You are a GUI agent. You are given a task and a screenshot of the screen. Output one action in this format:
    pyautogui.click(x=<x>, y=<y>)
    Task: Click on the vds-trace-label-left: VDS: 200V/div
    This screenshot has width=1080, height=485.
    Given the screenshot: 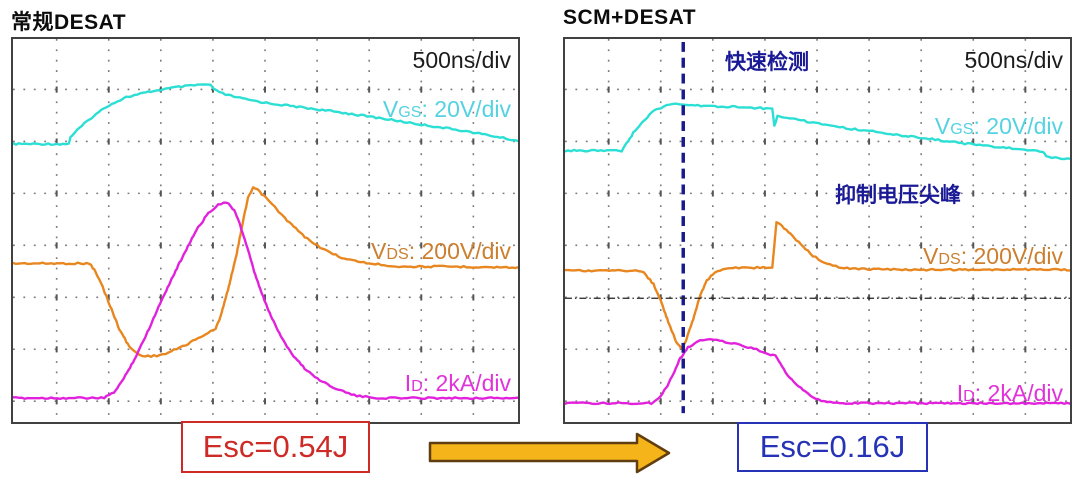 What is the action you would take?
    pyautogui.click(x=441, y=251)
    